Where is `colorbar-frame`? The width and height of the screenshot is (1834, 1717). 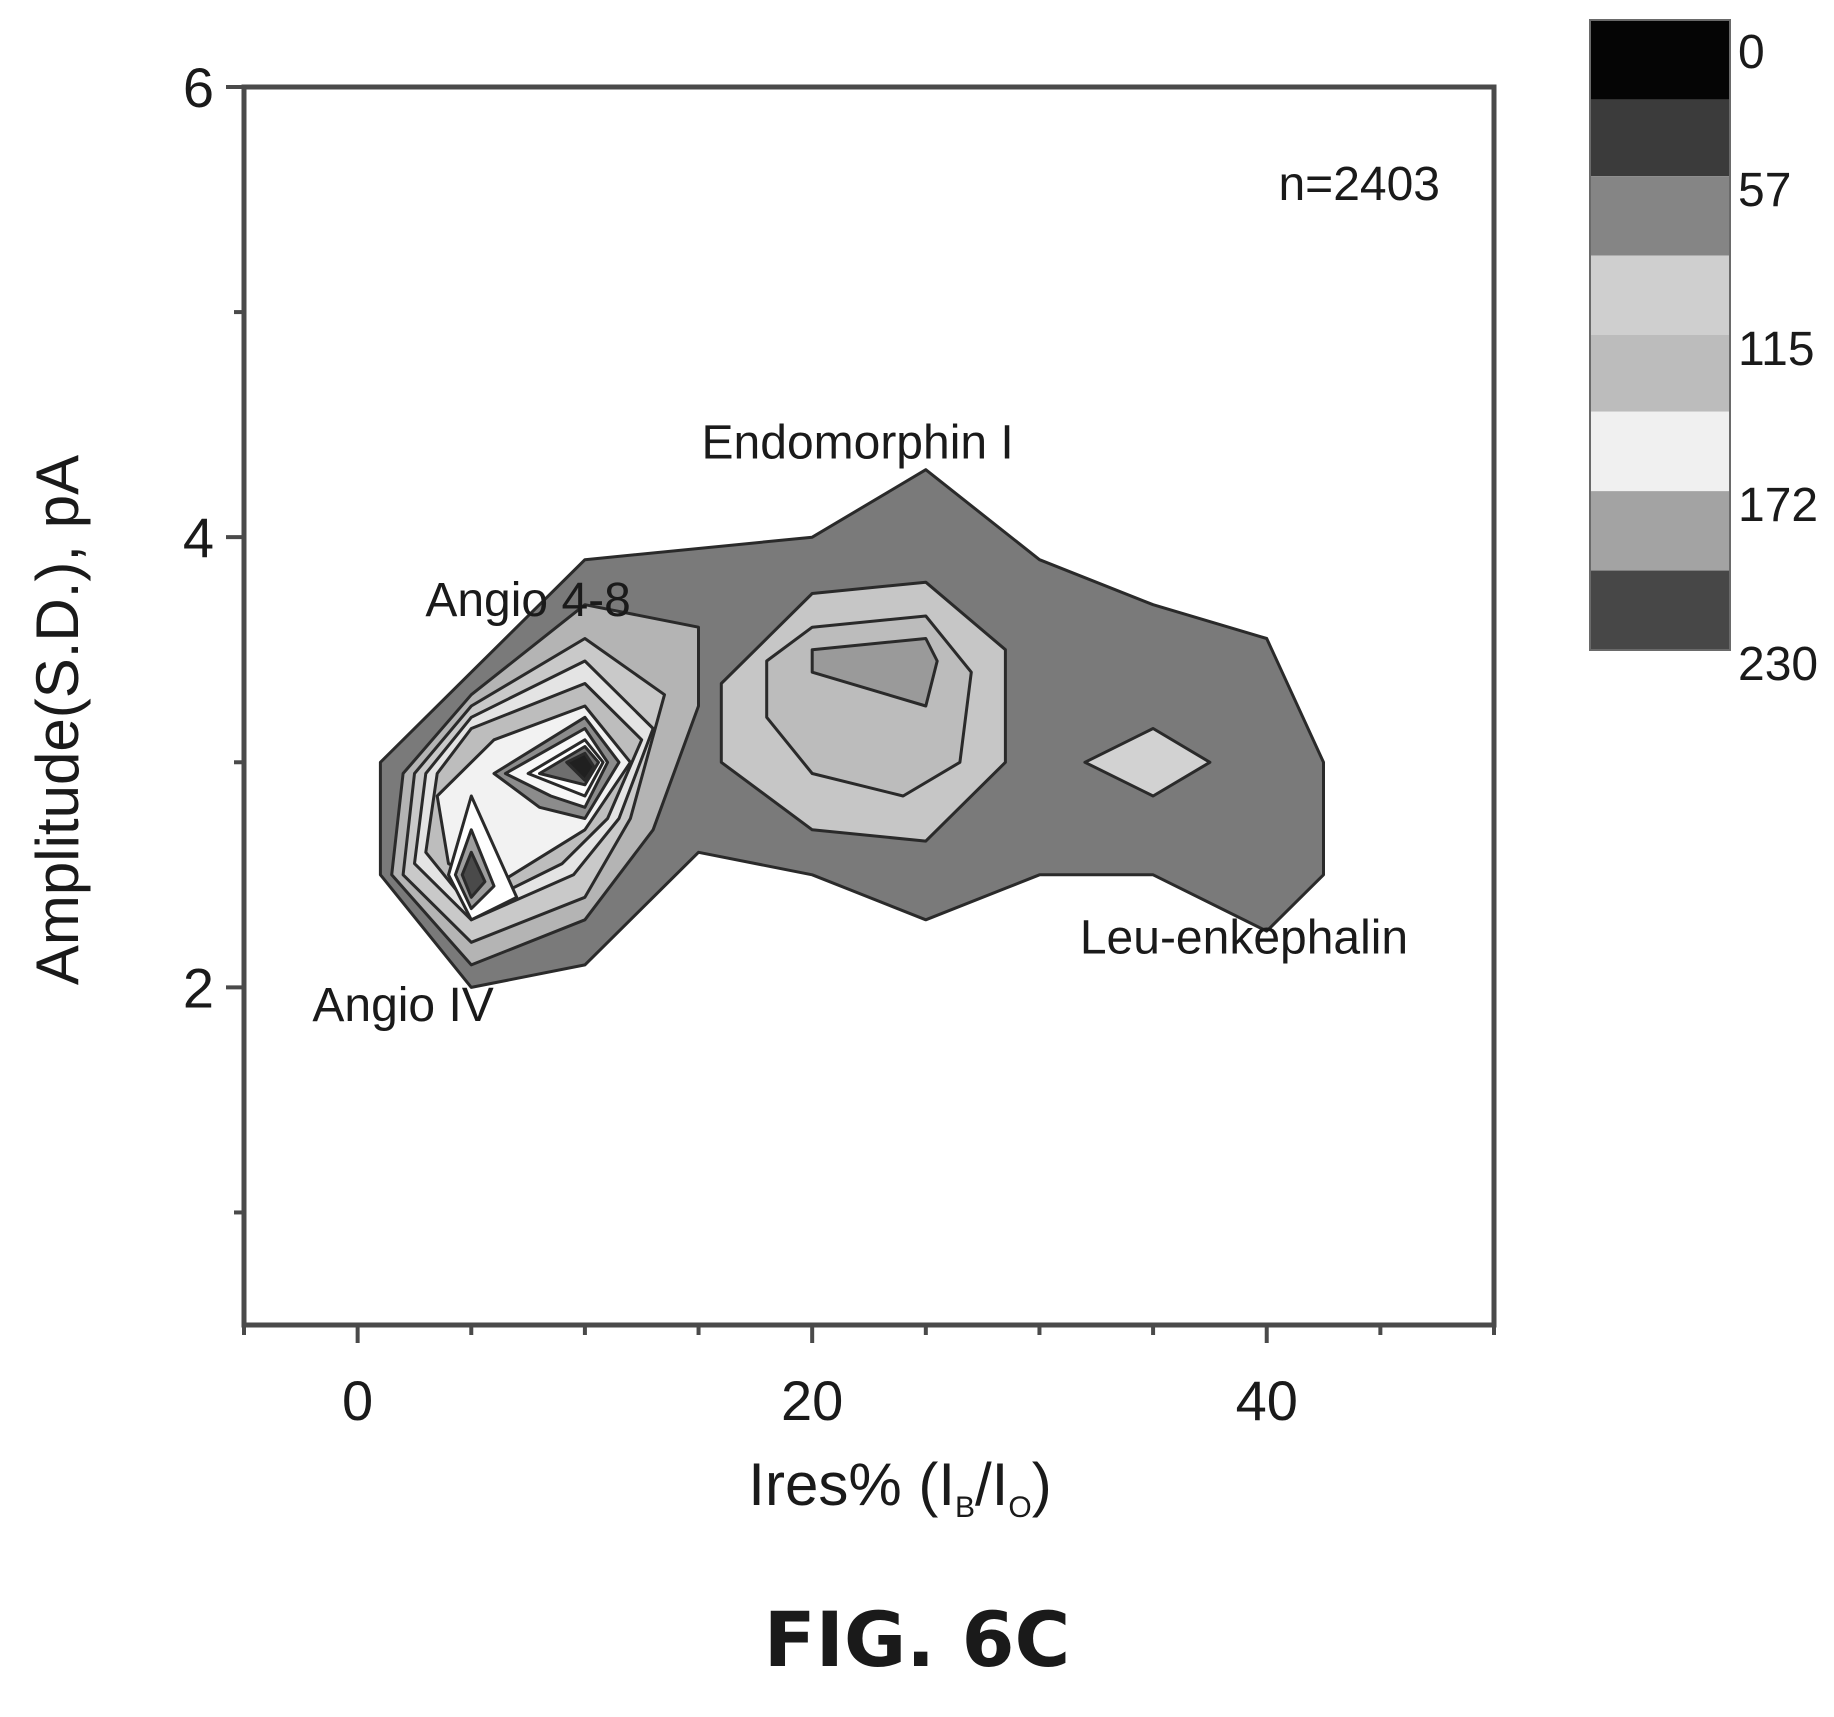 colorbar-frame is located at coordinates (1660, 335).